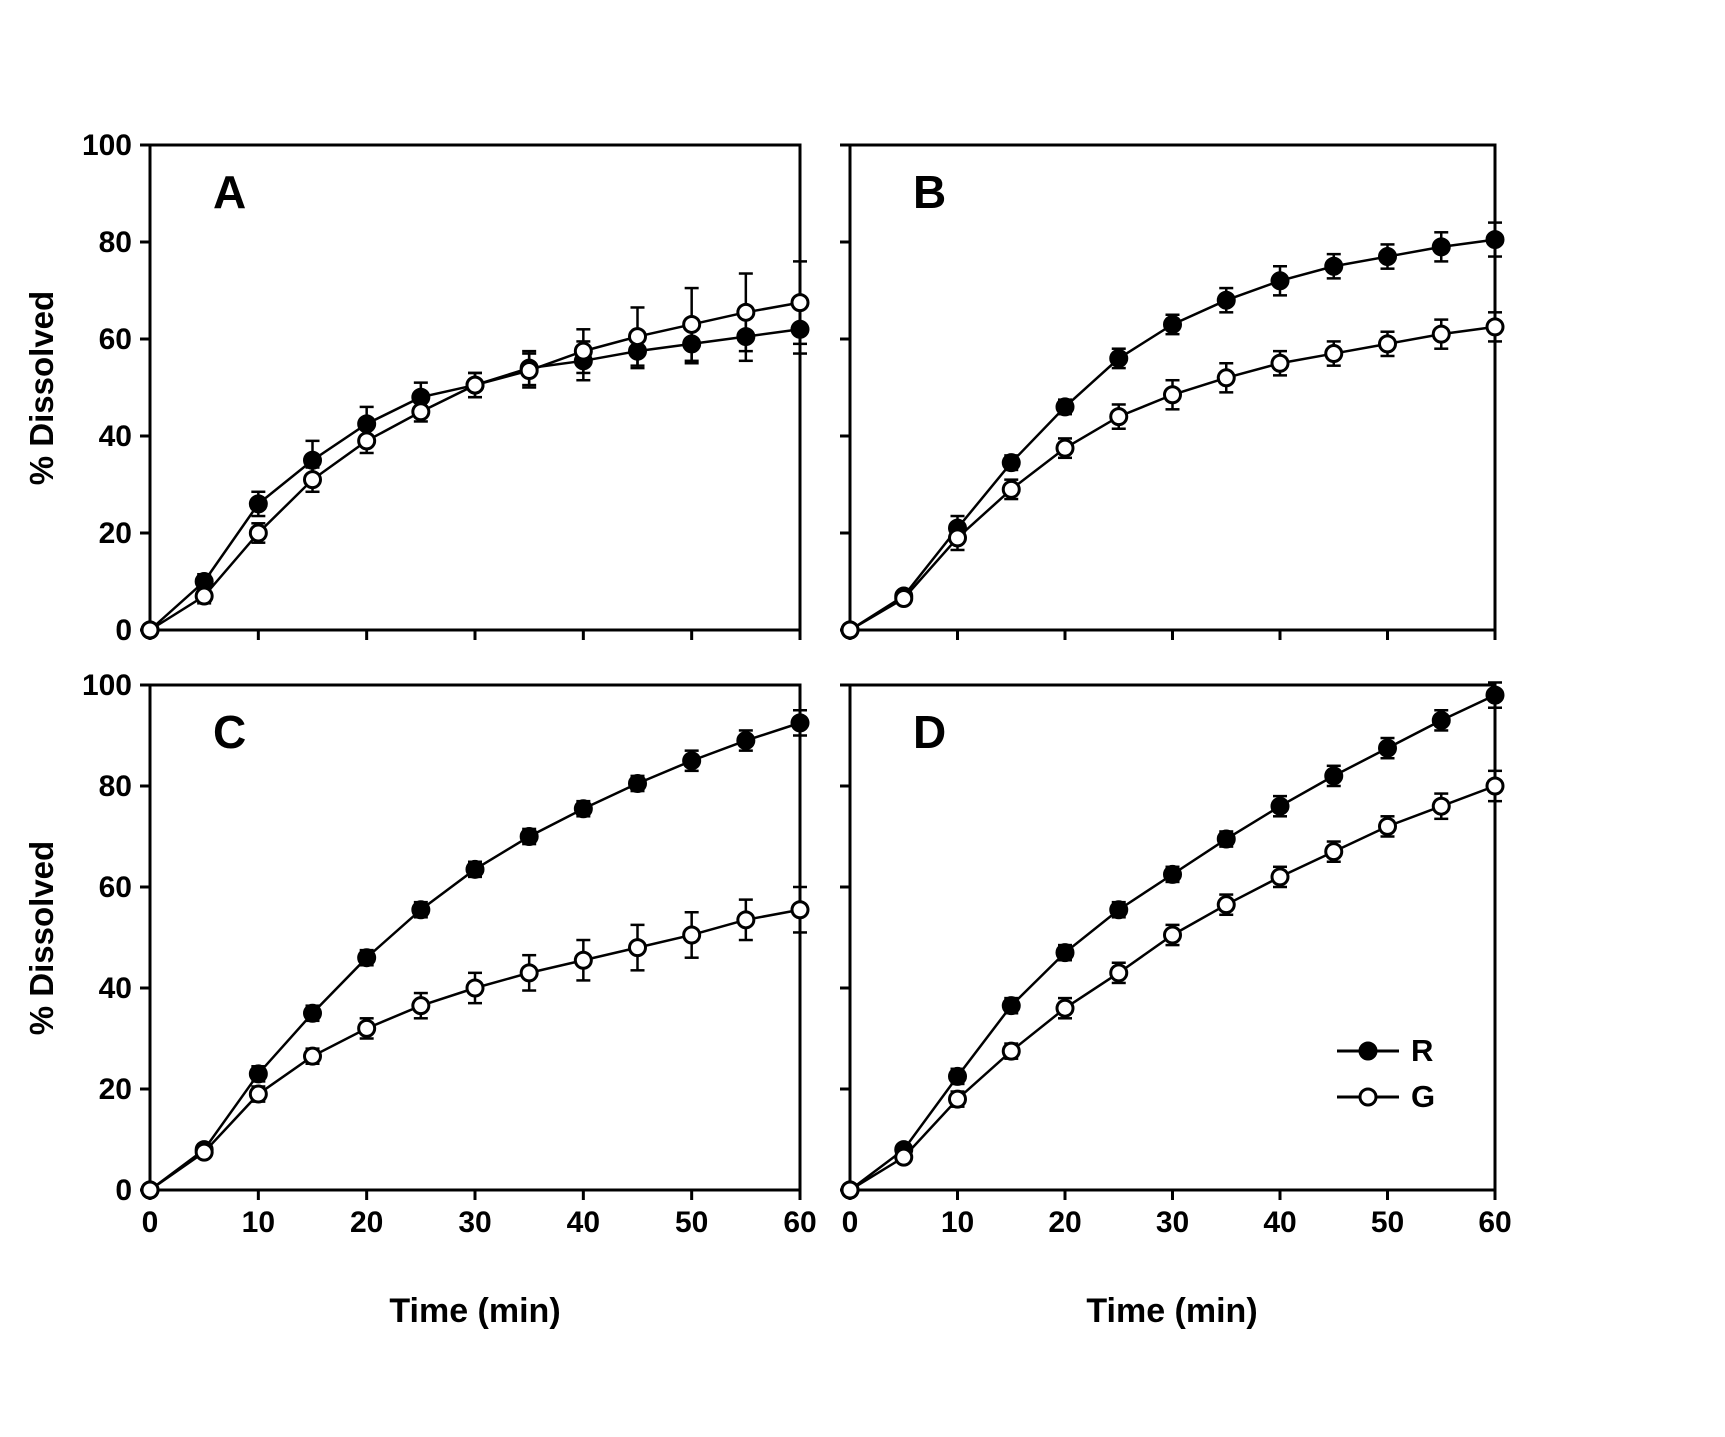 This screenshot has width=1725, height=1437. What do you see at coordinates (930, 192) in the screenshot?
I see `panel-b-label: B` at bounding box center [930, 192].